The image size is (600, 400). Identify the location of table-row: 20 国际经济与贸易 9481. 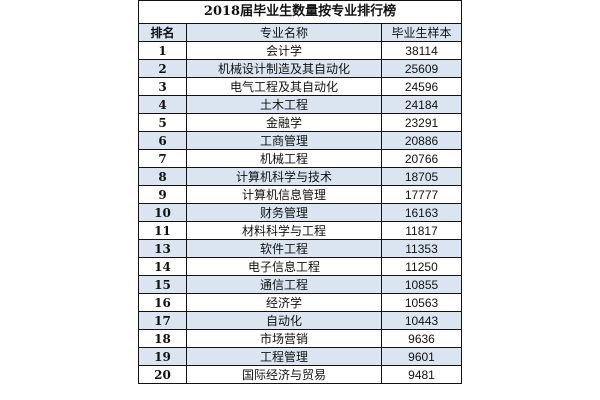
(300, 374).